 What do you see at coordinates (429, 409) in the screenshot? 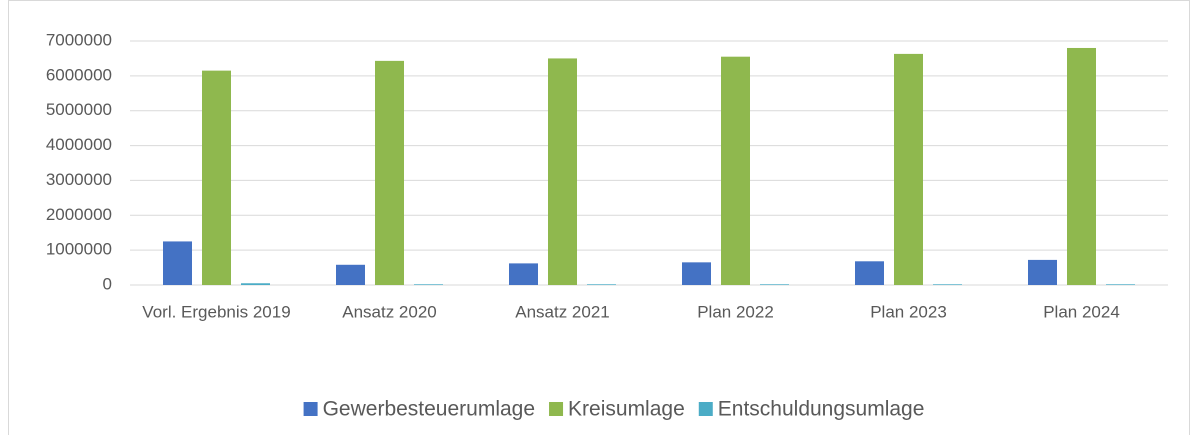
I see `legend-label: Gewerbesteuerumlage` at bounding box center [429, 409].